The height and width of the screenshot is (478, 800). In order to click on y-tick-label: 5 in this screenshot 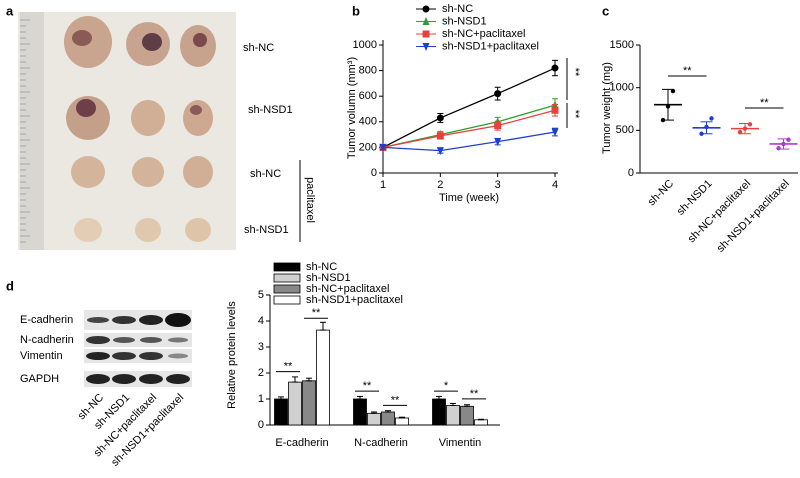, I will do `click(261, 295)`.